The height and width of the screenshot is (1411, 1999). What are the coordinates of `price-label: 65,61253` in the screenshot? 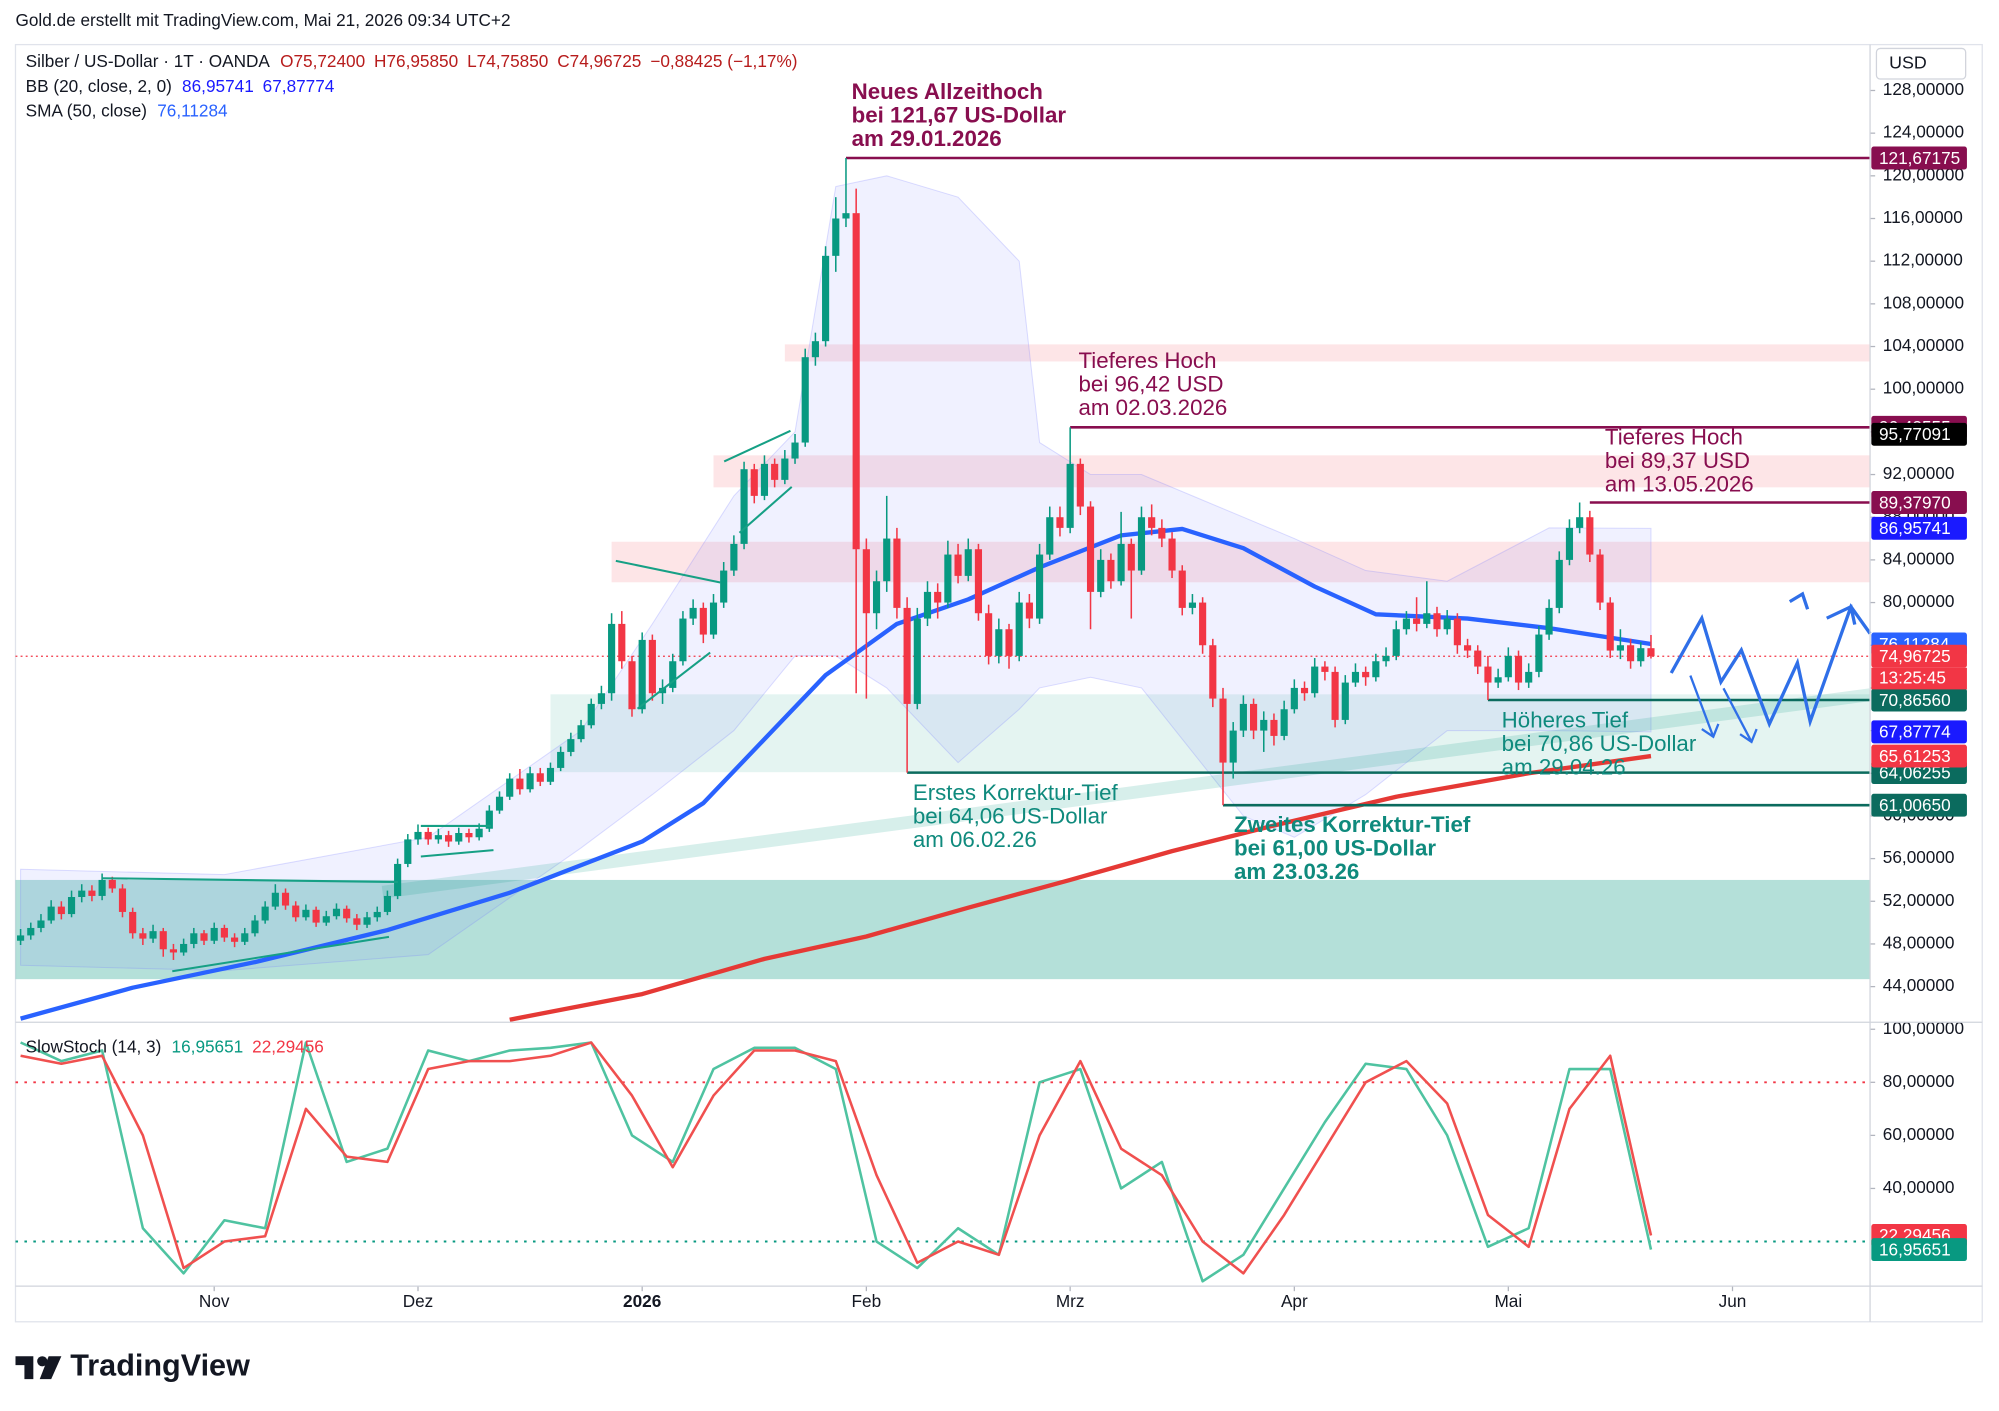 It's located at (1915, 756).